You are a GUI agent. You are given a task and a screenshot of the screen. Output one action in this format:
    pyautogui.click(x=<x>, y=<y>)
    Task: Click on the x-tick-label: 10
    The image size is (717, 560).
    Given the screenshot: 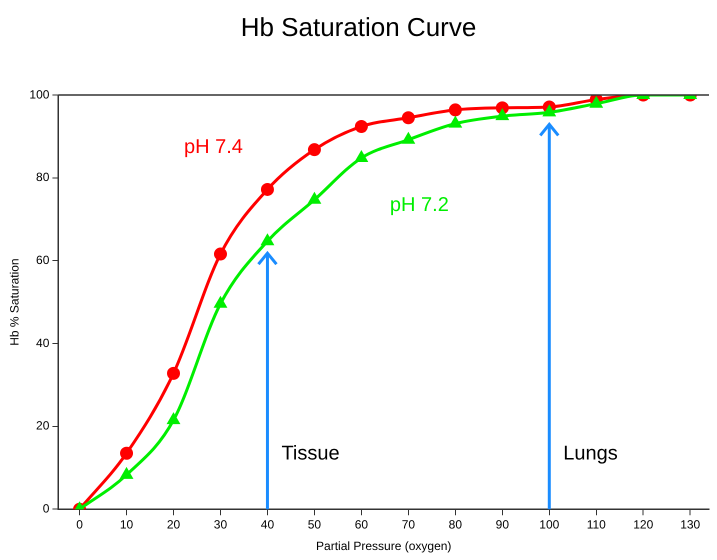 What is the action you would take?
    pyautogui.click(x=127, y=525)
    